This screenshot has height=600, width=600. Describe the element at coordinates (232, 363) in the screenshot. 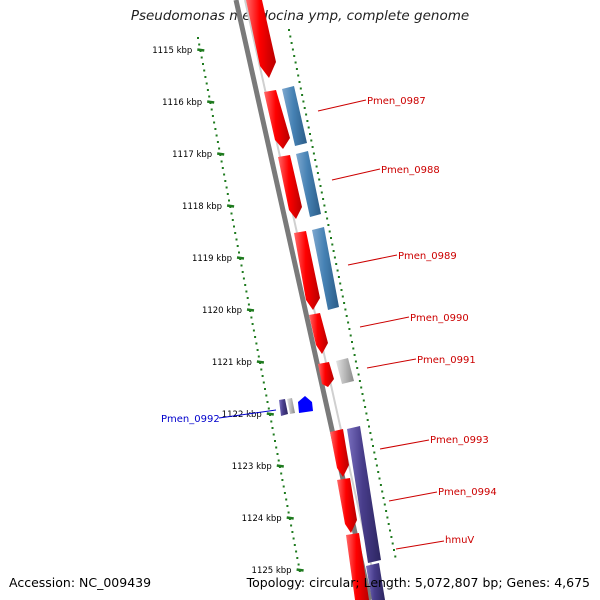

I see `ruler-tick-label: 1121 kbp` at that location.